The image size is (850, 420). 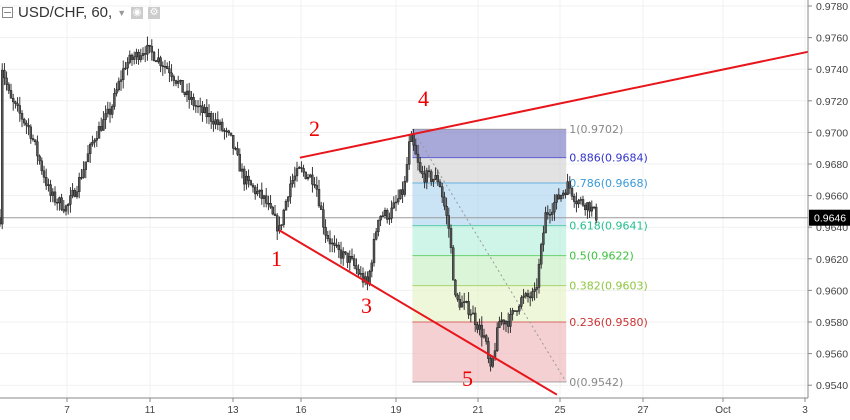 I want to click on collapse-icon, so click(x=7, y=12).